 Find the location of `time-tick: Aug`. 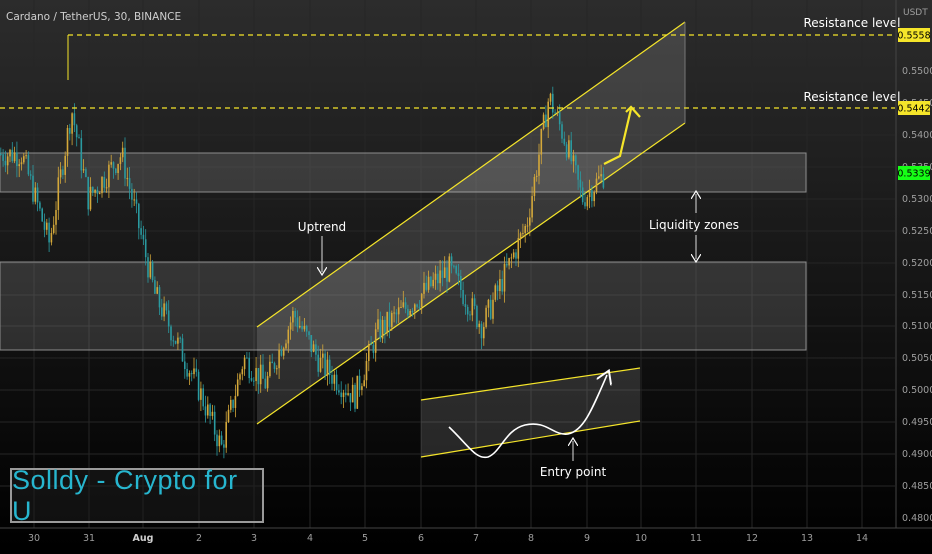

time-tick: Aug is located at coordinates (143, 538).